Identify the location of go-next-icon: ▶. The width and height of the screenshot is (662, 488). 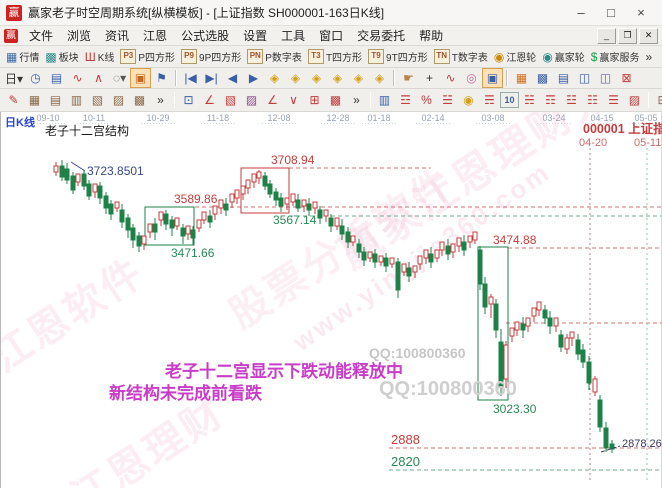
(253, 78).